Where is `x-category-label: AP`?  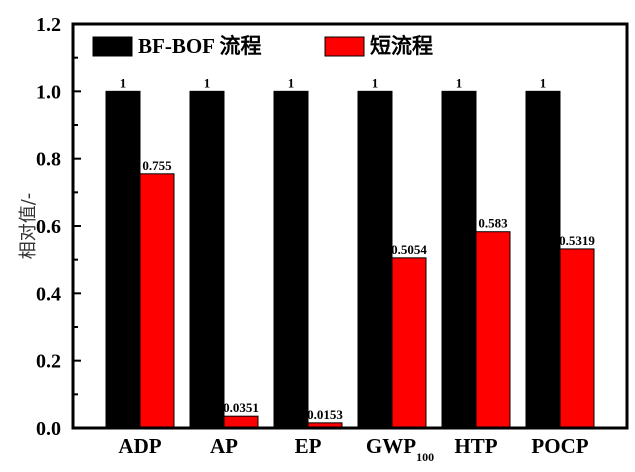 x-category-label: AP is located at coordinates (224, 446).